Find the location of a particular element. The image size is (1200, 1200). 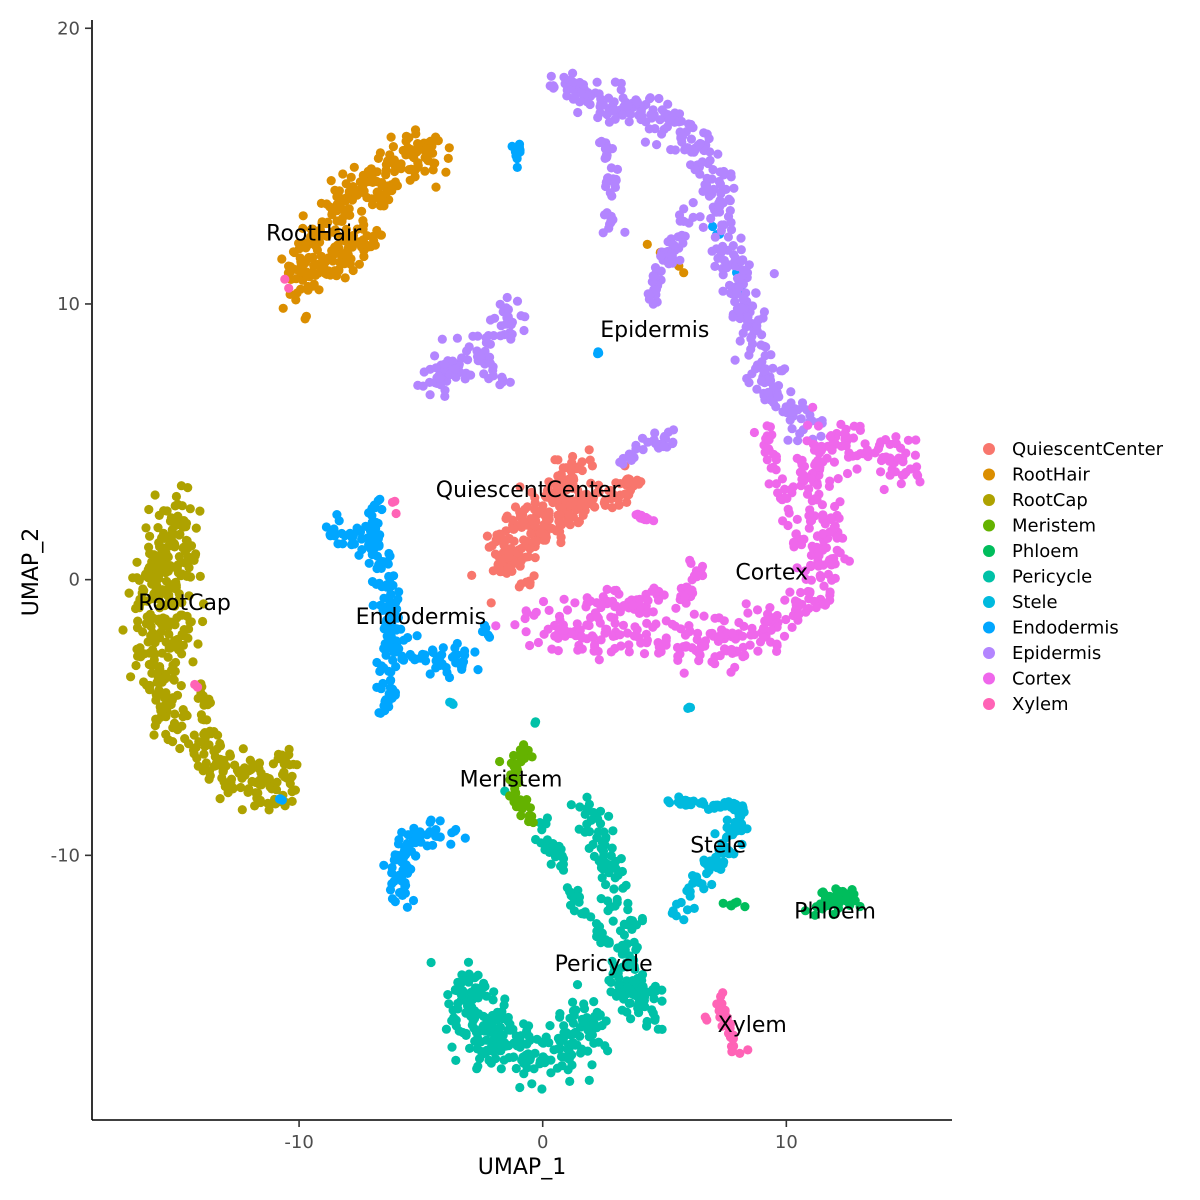

y-tick-label: 20 is located at coordinates (68, 28).